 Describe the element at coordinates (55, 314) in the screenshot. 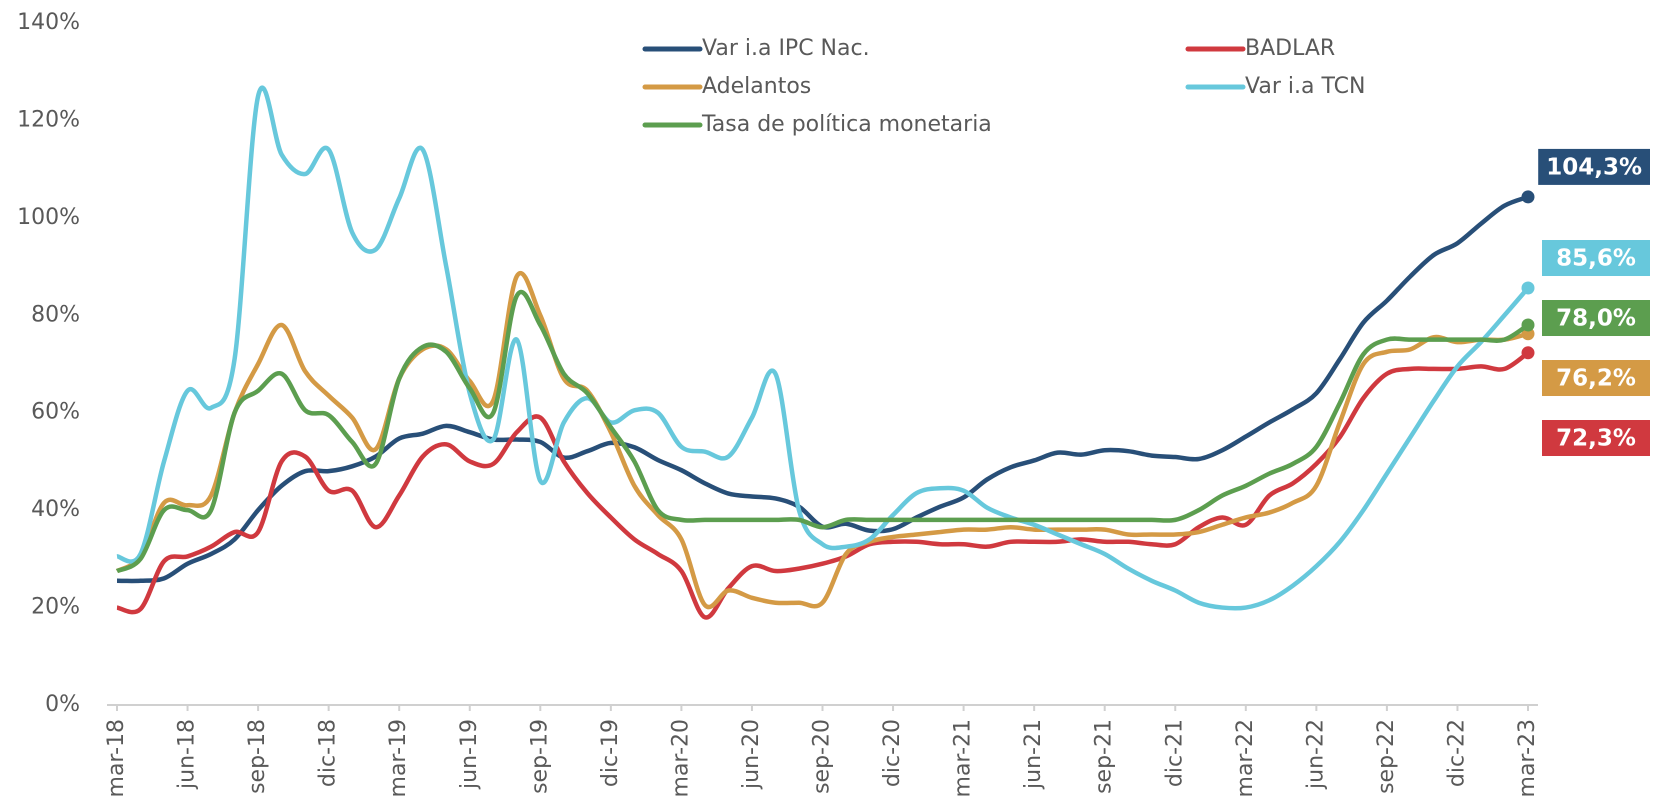

I see `y-tick-label: 80%` at that location.